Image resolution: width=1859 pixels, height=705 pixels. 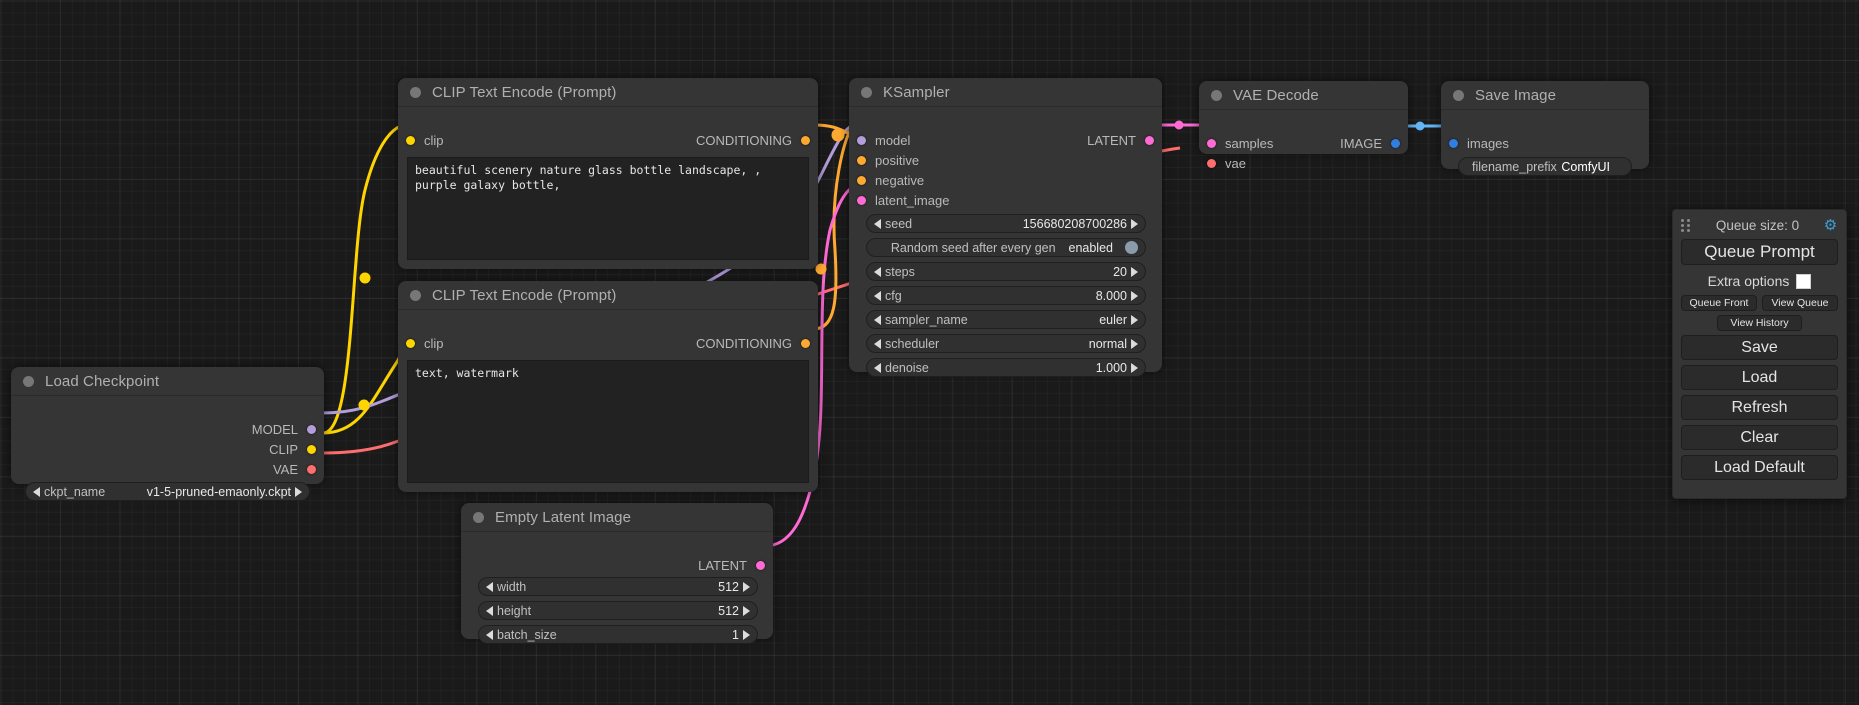 What do you see at coordinates (1830, 225) in the screenshot?
I see `gear-icon: ⚙` at bounding box center [1830, 225].